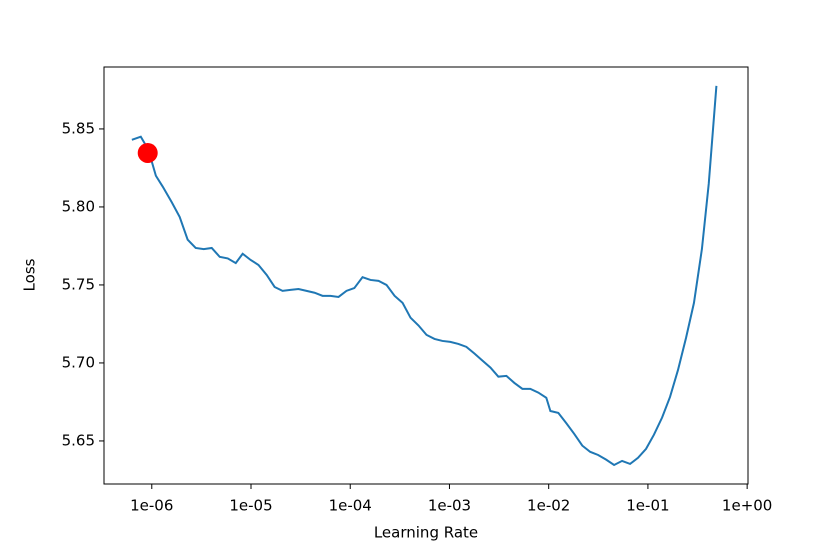 The image size is (830, 554). Describe the element at coordinates (78, 284) in the screenshot. I see `y-tick-label: 5.75` at that location.